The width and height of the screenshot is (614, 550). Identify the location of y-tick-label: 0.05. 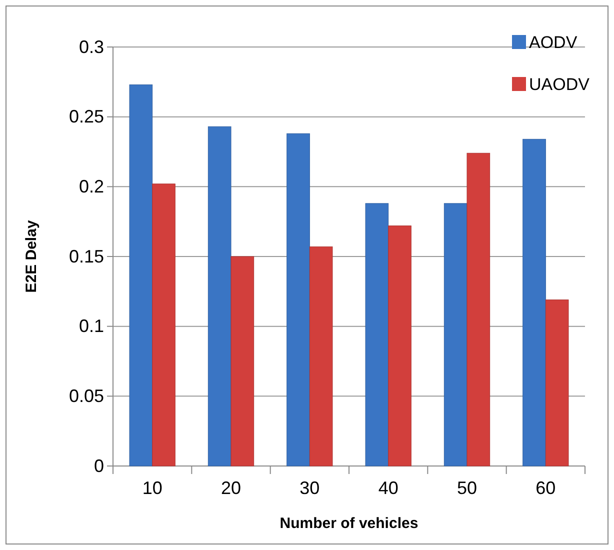
(86, 396).